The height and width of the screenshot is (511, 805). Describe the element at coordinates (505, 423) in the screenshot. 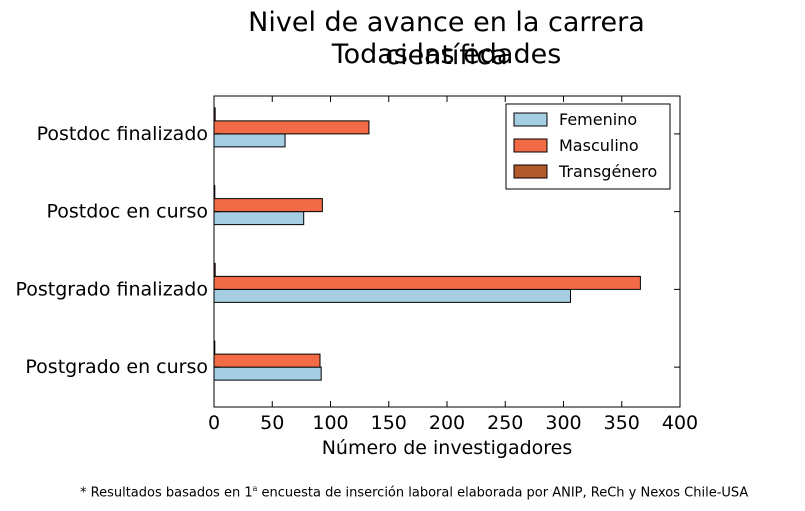

I see `x-tick-label: 250` at that location.